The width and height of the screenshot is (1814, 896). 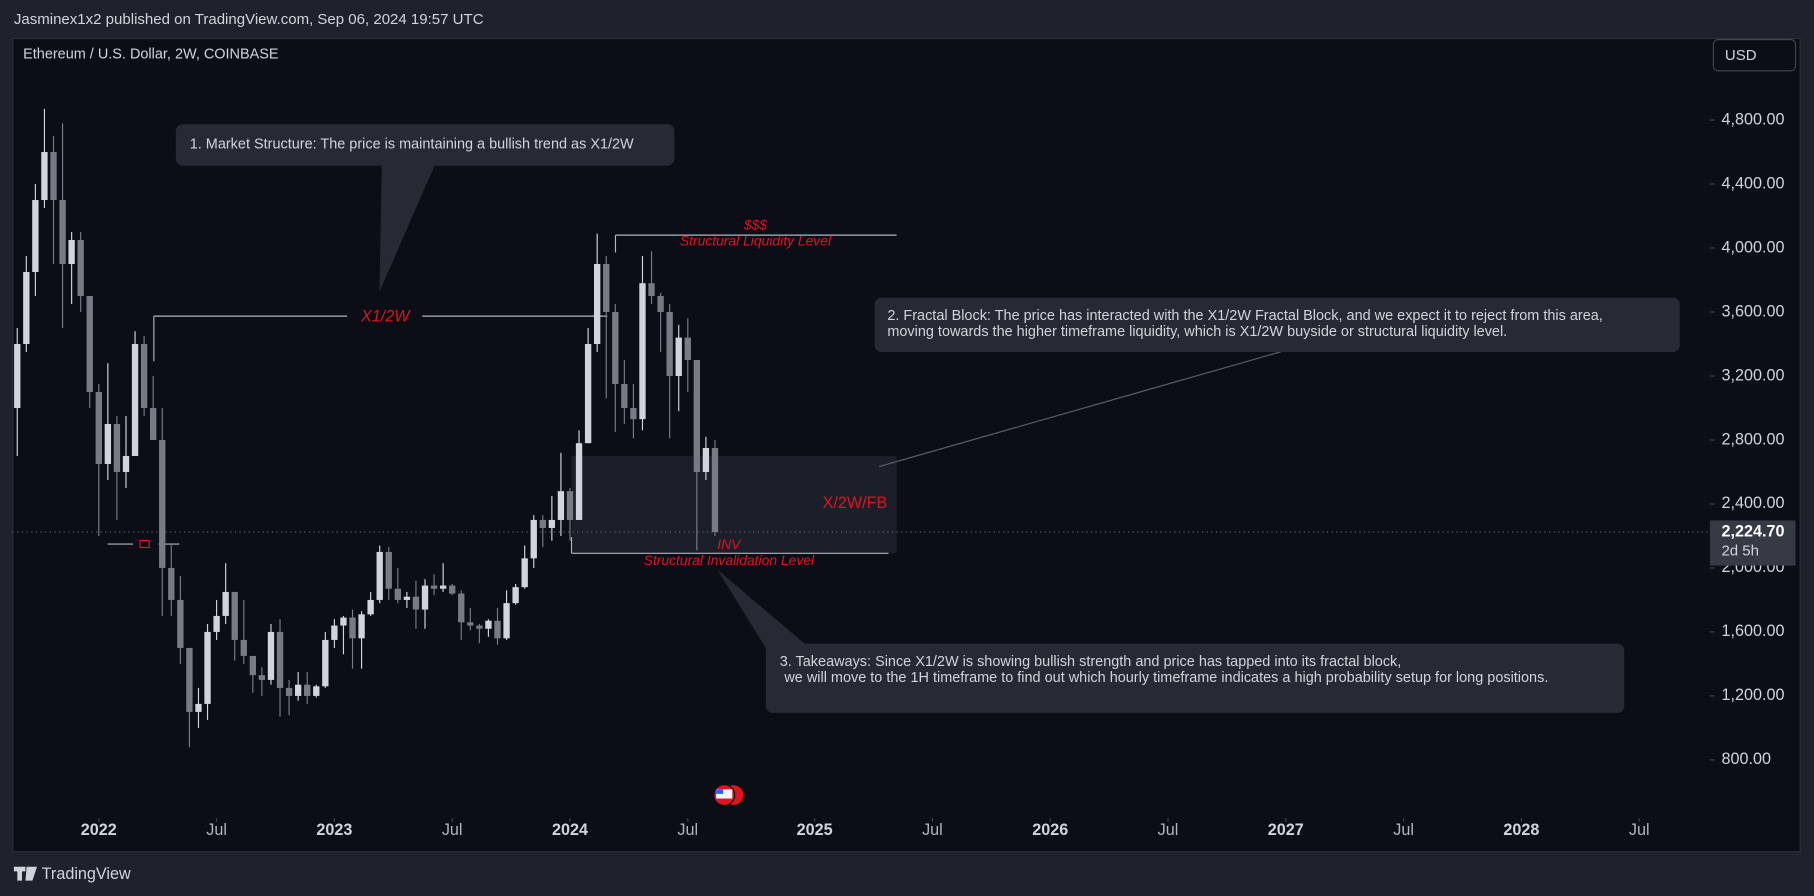 I want to click on x-tick-label: 2027, so click(x=1286, y=830).